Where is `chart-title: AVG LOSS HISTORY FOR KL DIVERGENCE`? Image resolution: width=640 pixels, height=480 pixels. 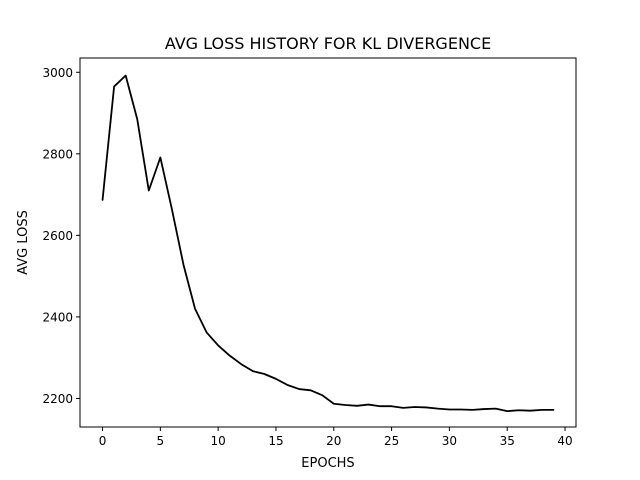
chart-title: AVG LOSS HISTORY FOR KL DIVERGENCE is located at coordinates (328, 43).